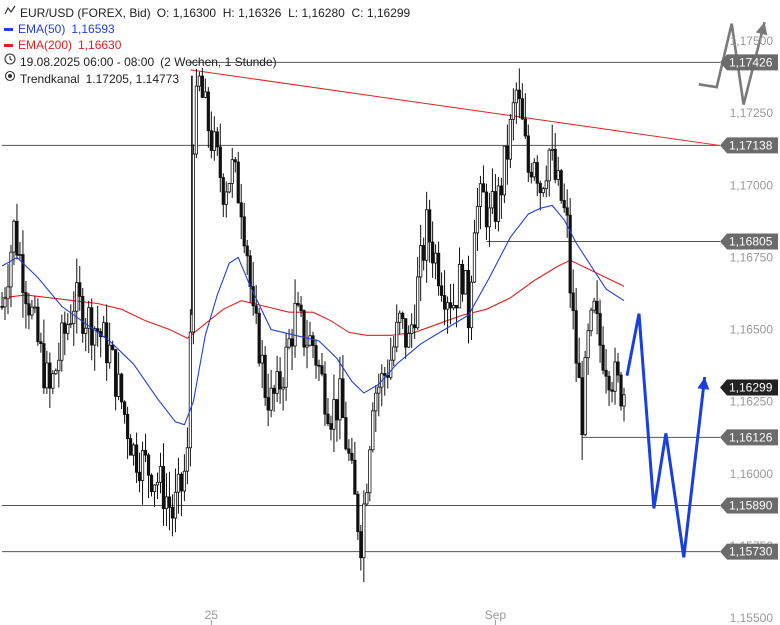 This screenshot has width=780, height=625. Describe the element at coordinates (10, 78) in the screenshot. I see `target-icon` at that location.